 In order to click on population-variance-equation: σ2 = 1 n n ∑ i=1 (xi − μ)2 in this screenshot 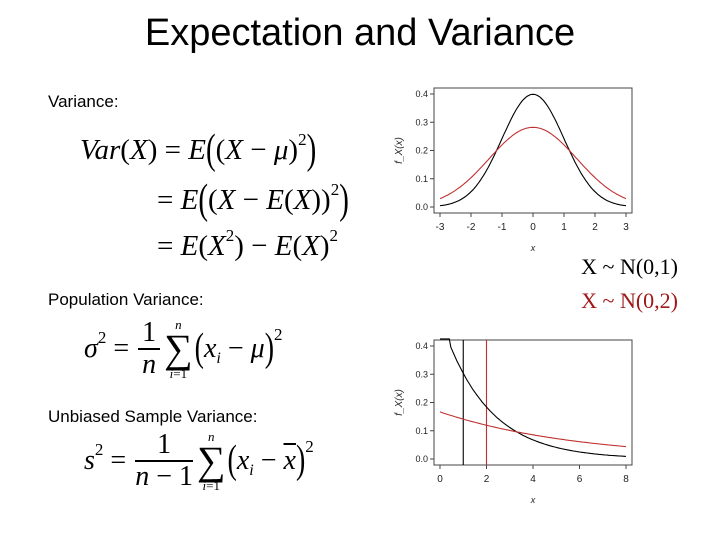, I will do `click(183, 349)`.